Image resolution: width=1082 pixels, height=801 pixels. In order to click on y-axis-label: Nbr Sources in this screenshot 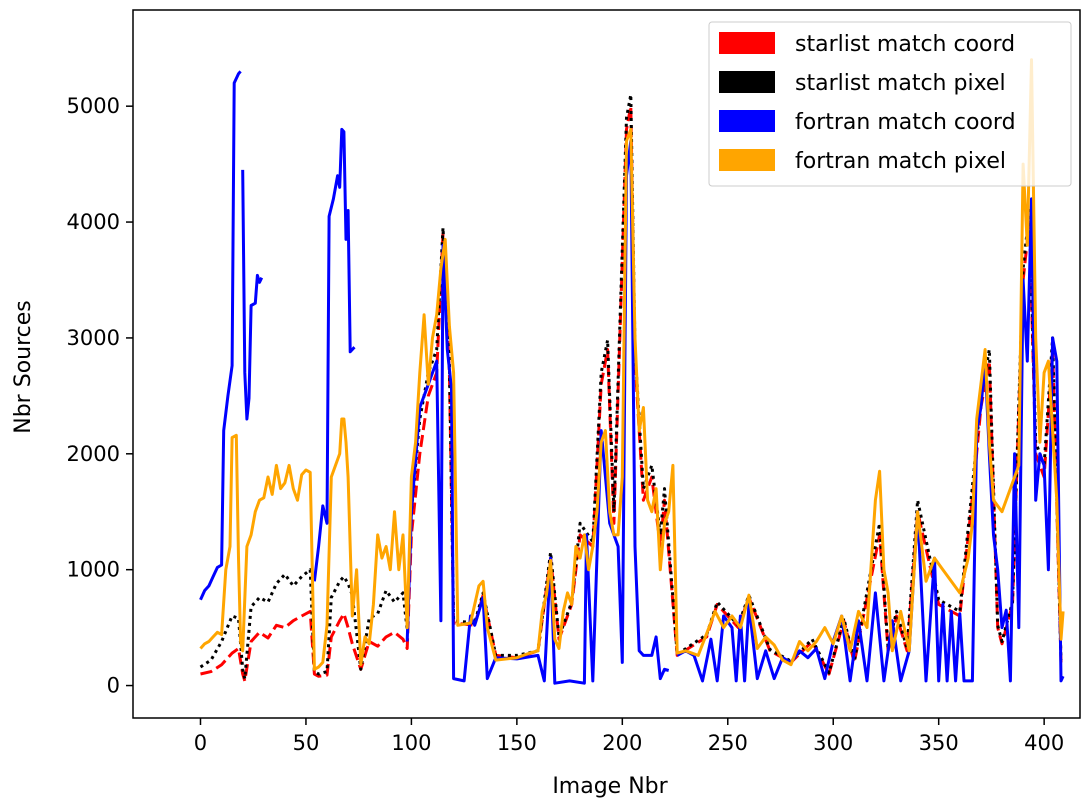, I will do `click(23, 366)`.